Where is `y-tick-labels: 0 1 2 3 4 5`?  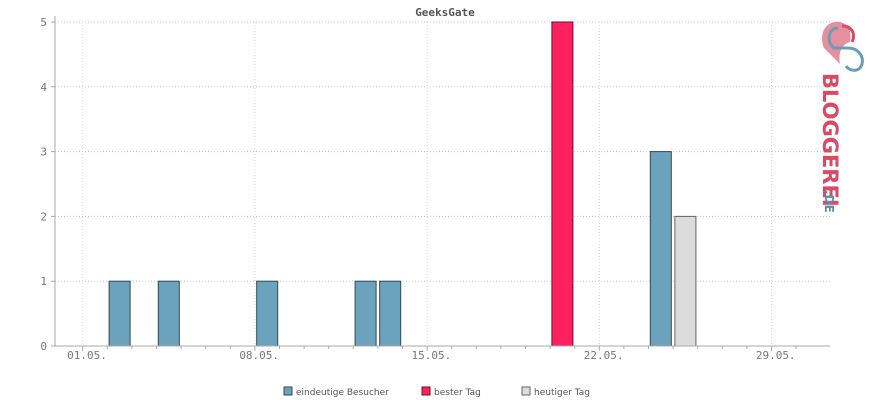
y-tick-labels: 0 1 2 3 4 5 is located at coordinates (43, 184).